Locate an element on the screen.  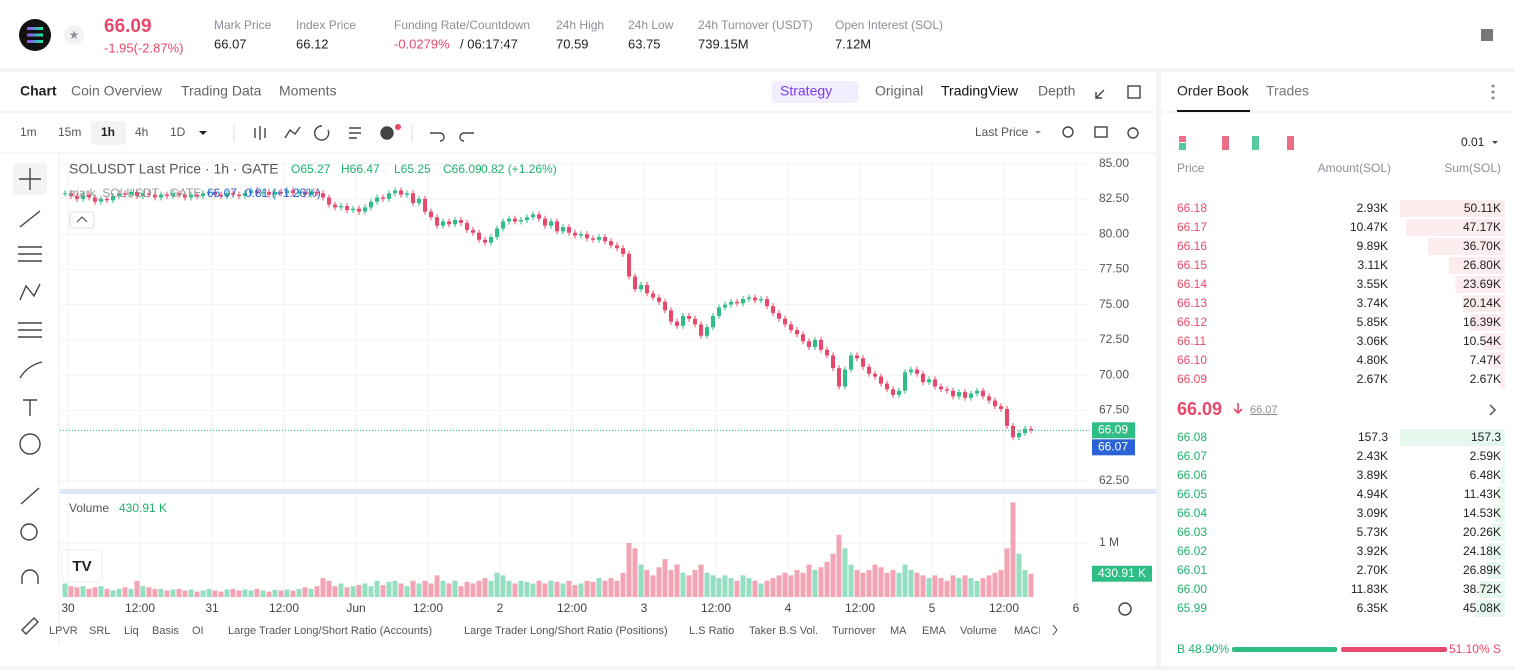
indicator: Large Trader Long/Short Ratio (Accounts) is located at coordinates (330, 631).